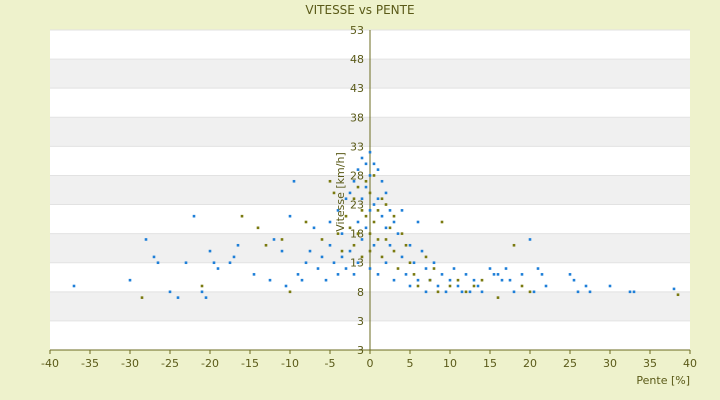 The width and height of the screenshot is (720, 400). What do you see at coordinates (250, 363) in the screenshot?
I see `x-tick-label: -15` at bounding box center [250, 363].